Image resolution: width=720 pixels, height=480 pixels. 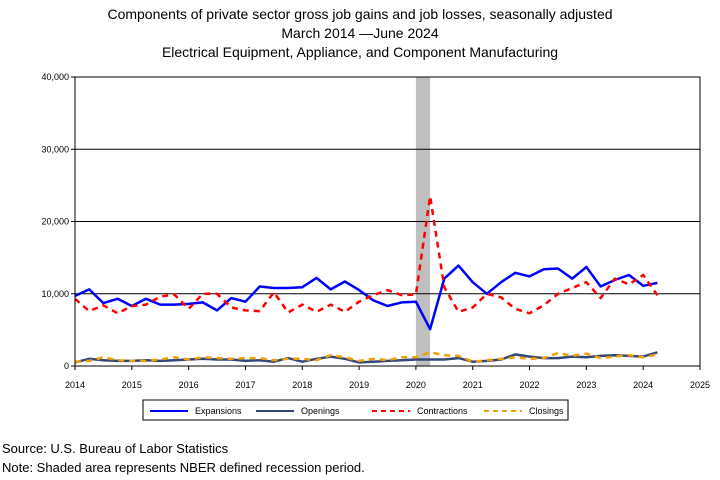 What do you see at coordinates (366, 357) in the screenshot?
I see `series-line-openings` at bounding box center [366, 357].